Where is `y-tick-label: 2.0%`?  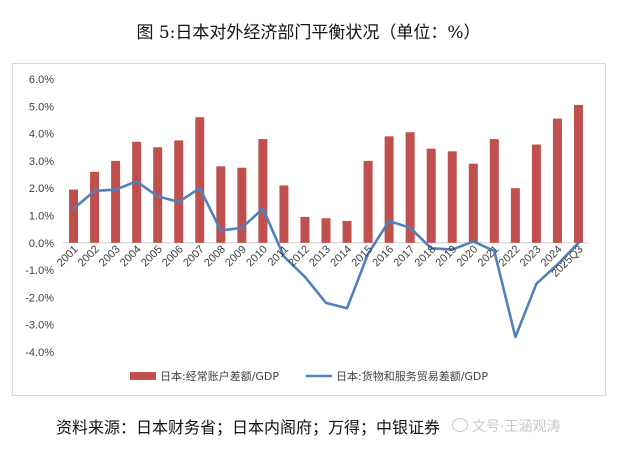 y-tick-label: 2.0% is located at coordinates (41, 189).